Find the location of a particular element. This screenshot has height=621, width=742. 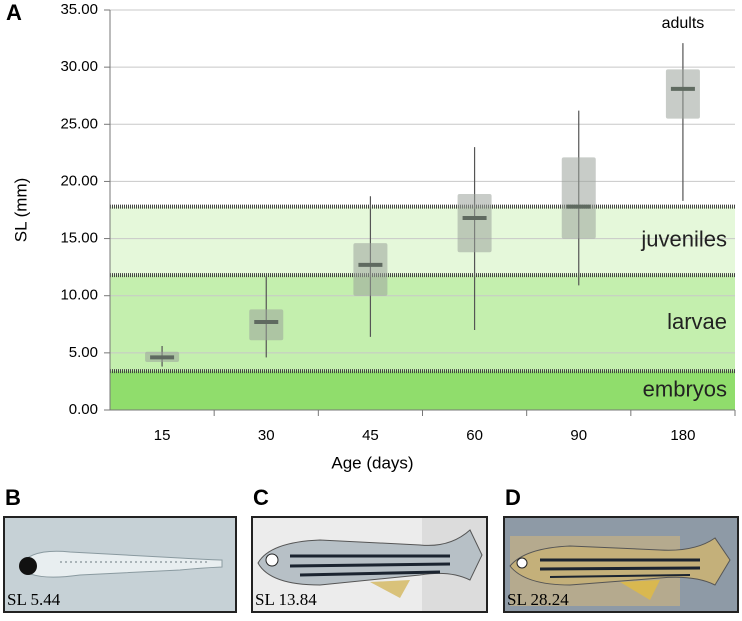

panel-c is located at coordinates (369, 564).